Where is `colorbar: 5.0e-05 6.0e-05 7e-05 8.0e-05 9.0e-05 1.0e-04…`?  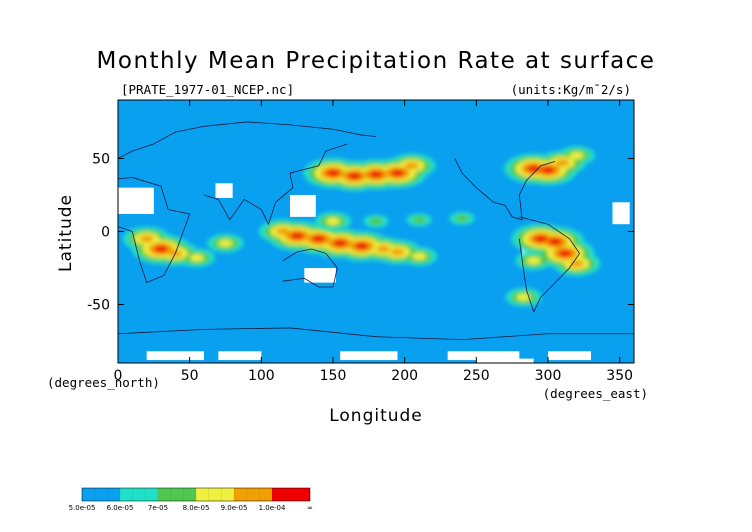 colorbar: 5.0e-05 6.0e-05 7e-05 8.0e-05 9.0e-05 1.0e-04… is located at coordinates (191, 499).